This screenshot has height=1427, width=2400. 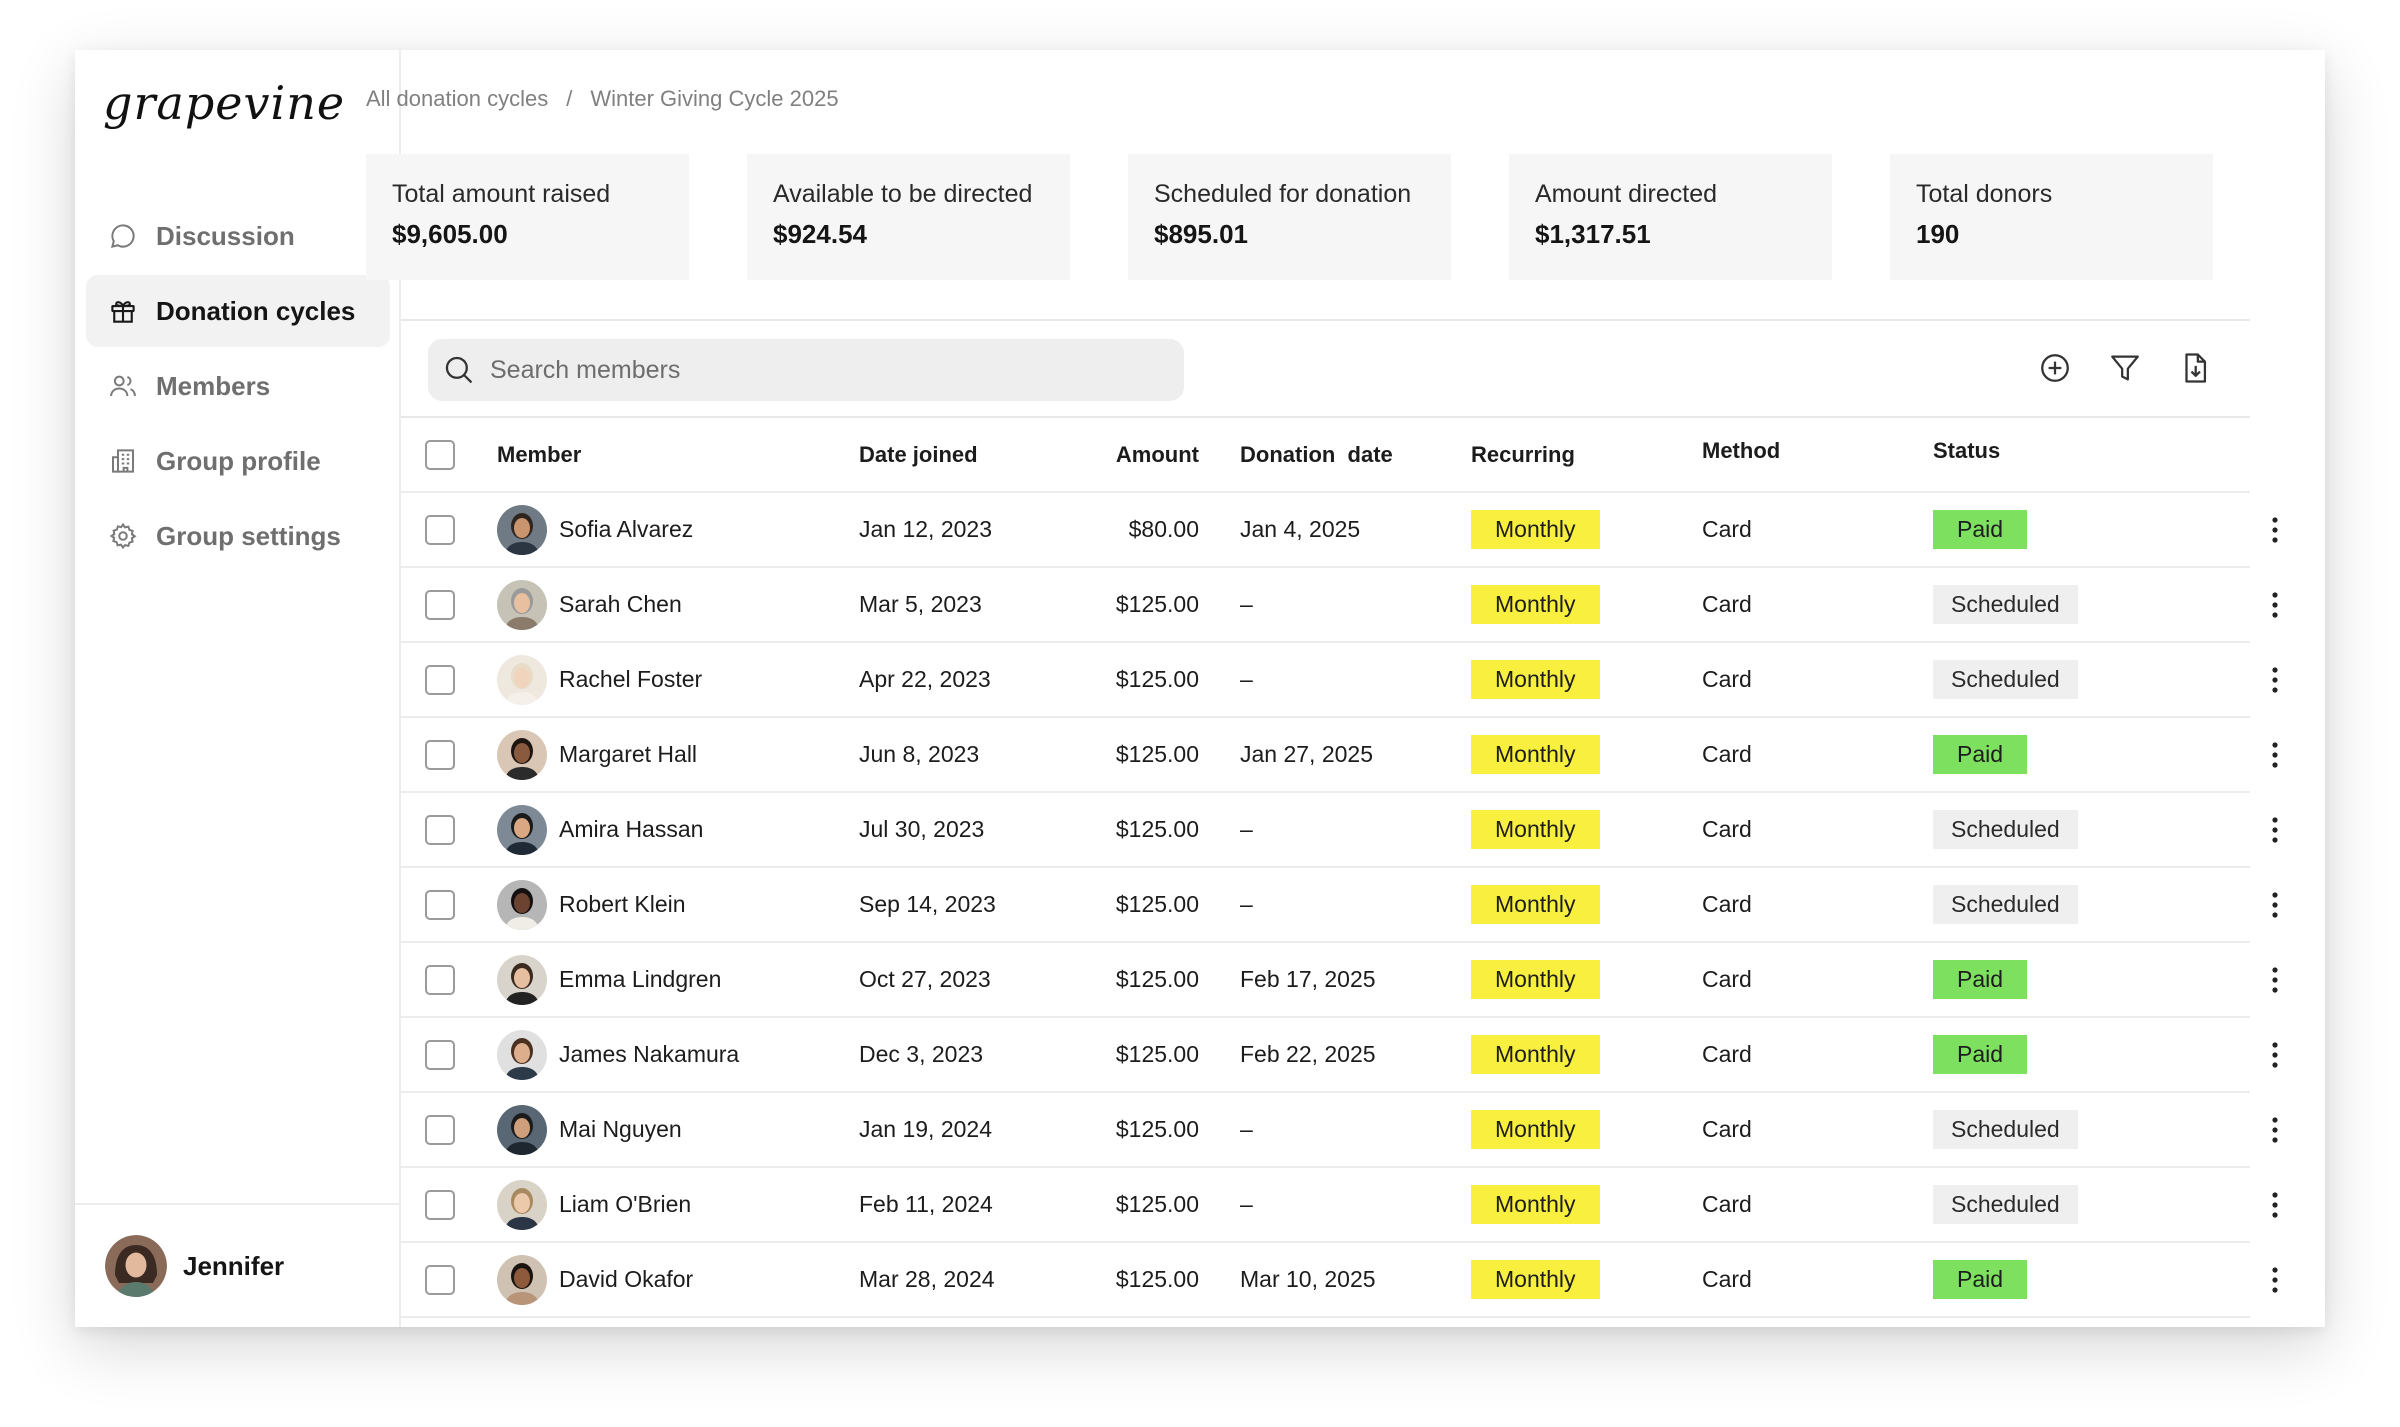 I want to click on sidebar-item-label: Group settings, so click(x=248, y=535).